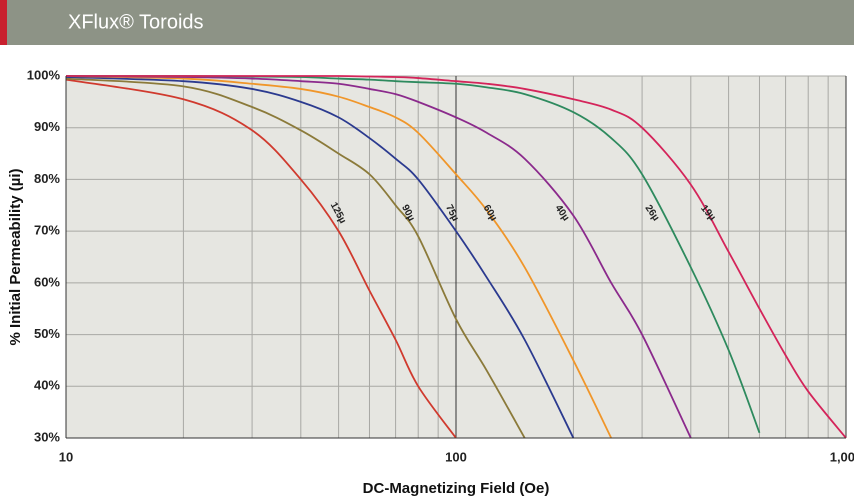  Describe the element at coordinates (842, 456) in the screenshot. I see `x-tick-label: 1,000` at that location.